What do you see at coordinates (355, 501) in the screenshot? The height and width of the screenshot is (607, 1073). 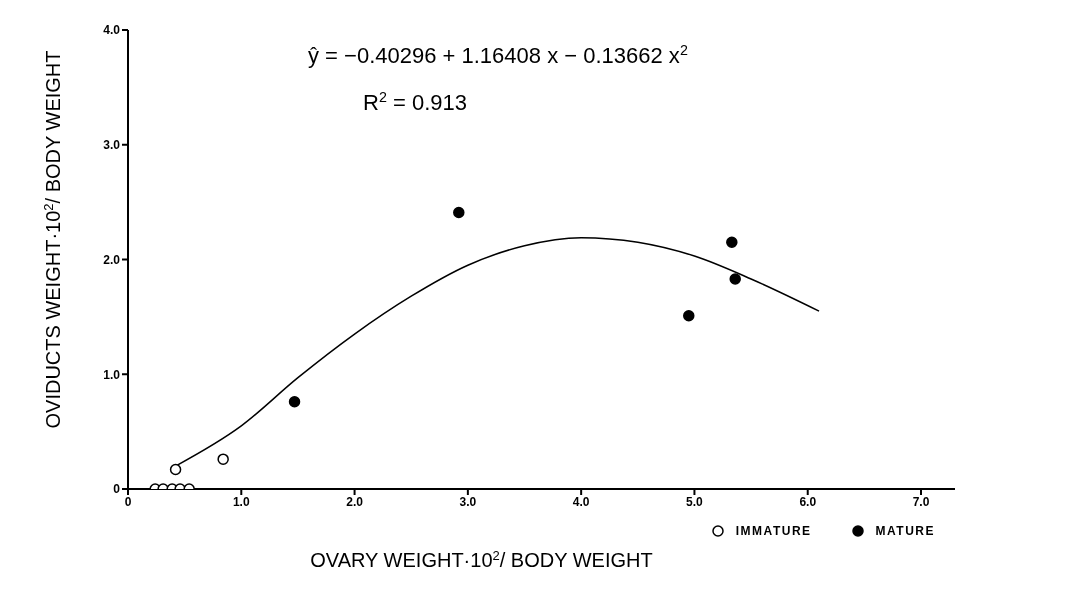 I see `x-tick-label: 2.0` at bounding box center [355, 501].